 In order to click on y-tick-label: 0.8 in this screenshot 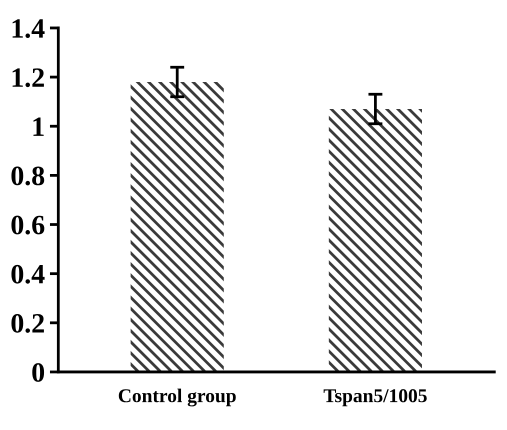, I will do `click(27, 176)`.